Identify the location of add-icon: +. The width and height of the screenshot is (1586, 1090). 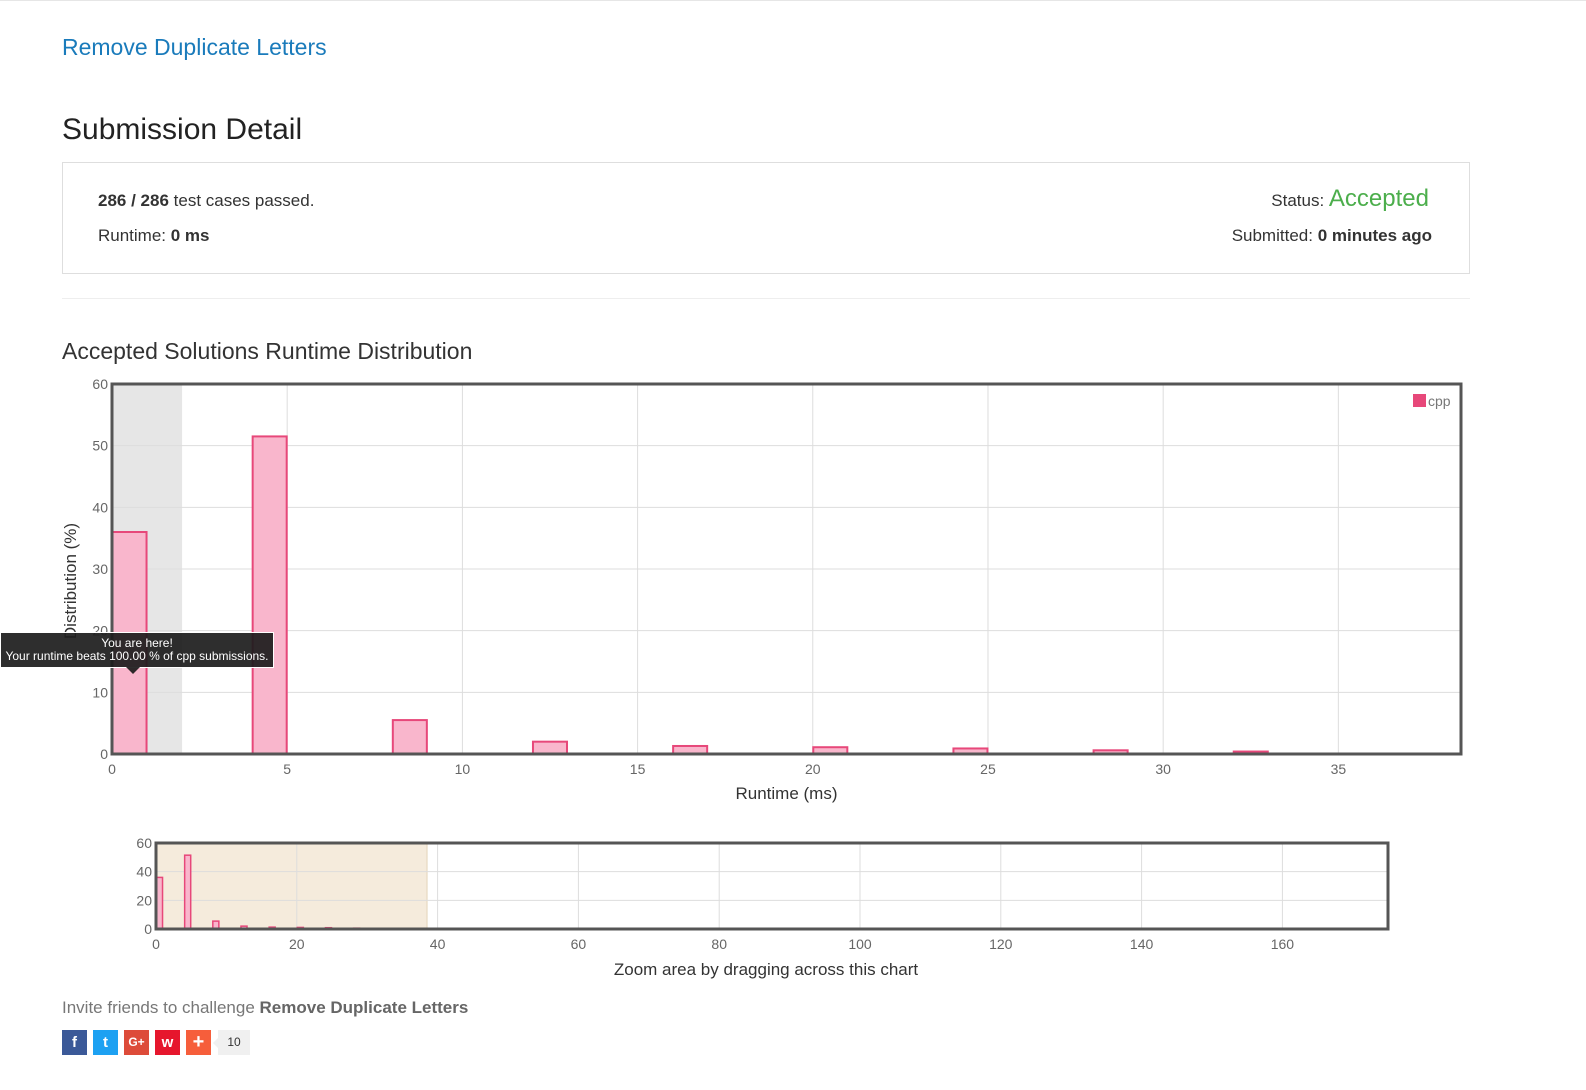
(198, 1042).